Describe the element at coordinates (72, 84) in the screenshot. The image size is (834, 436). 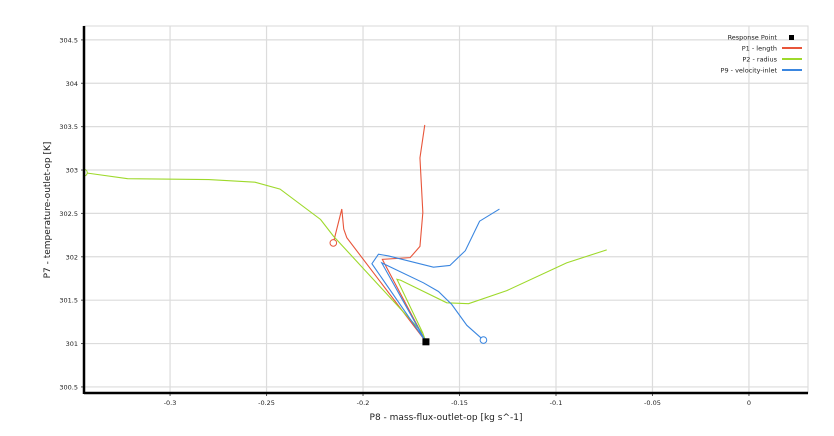
I see `y-tick-label: 304` at that location.